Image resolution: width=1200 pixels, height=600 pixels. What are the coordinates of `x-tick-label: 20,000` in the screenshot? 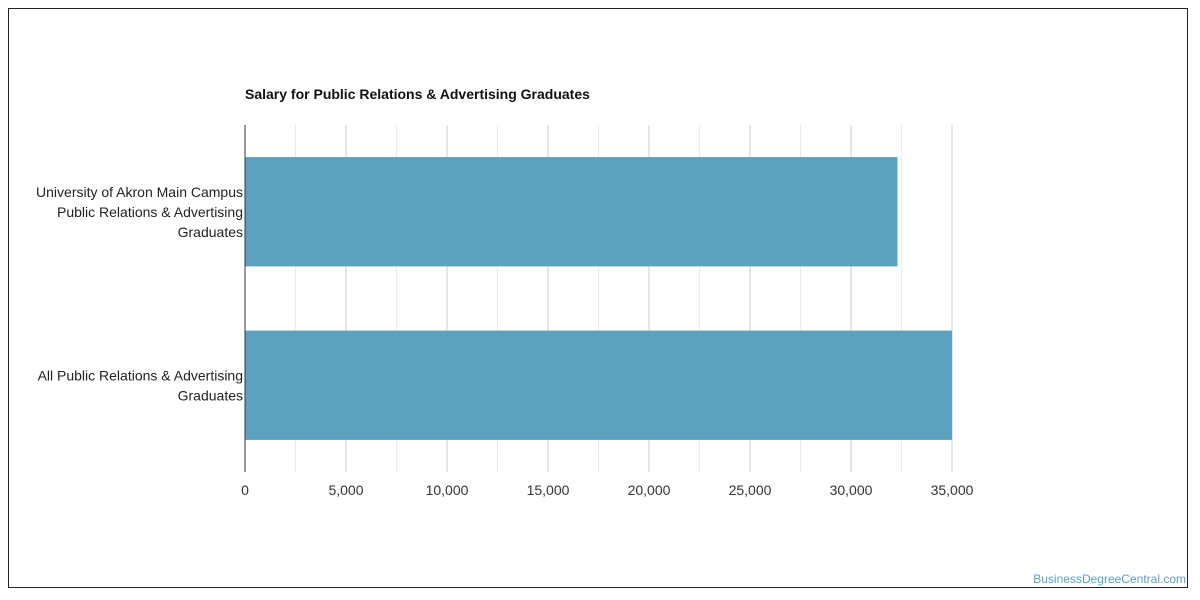 It's located at (649, 490).